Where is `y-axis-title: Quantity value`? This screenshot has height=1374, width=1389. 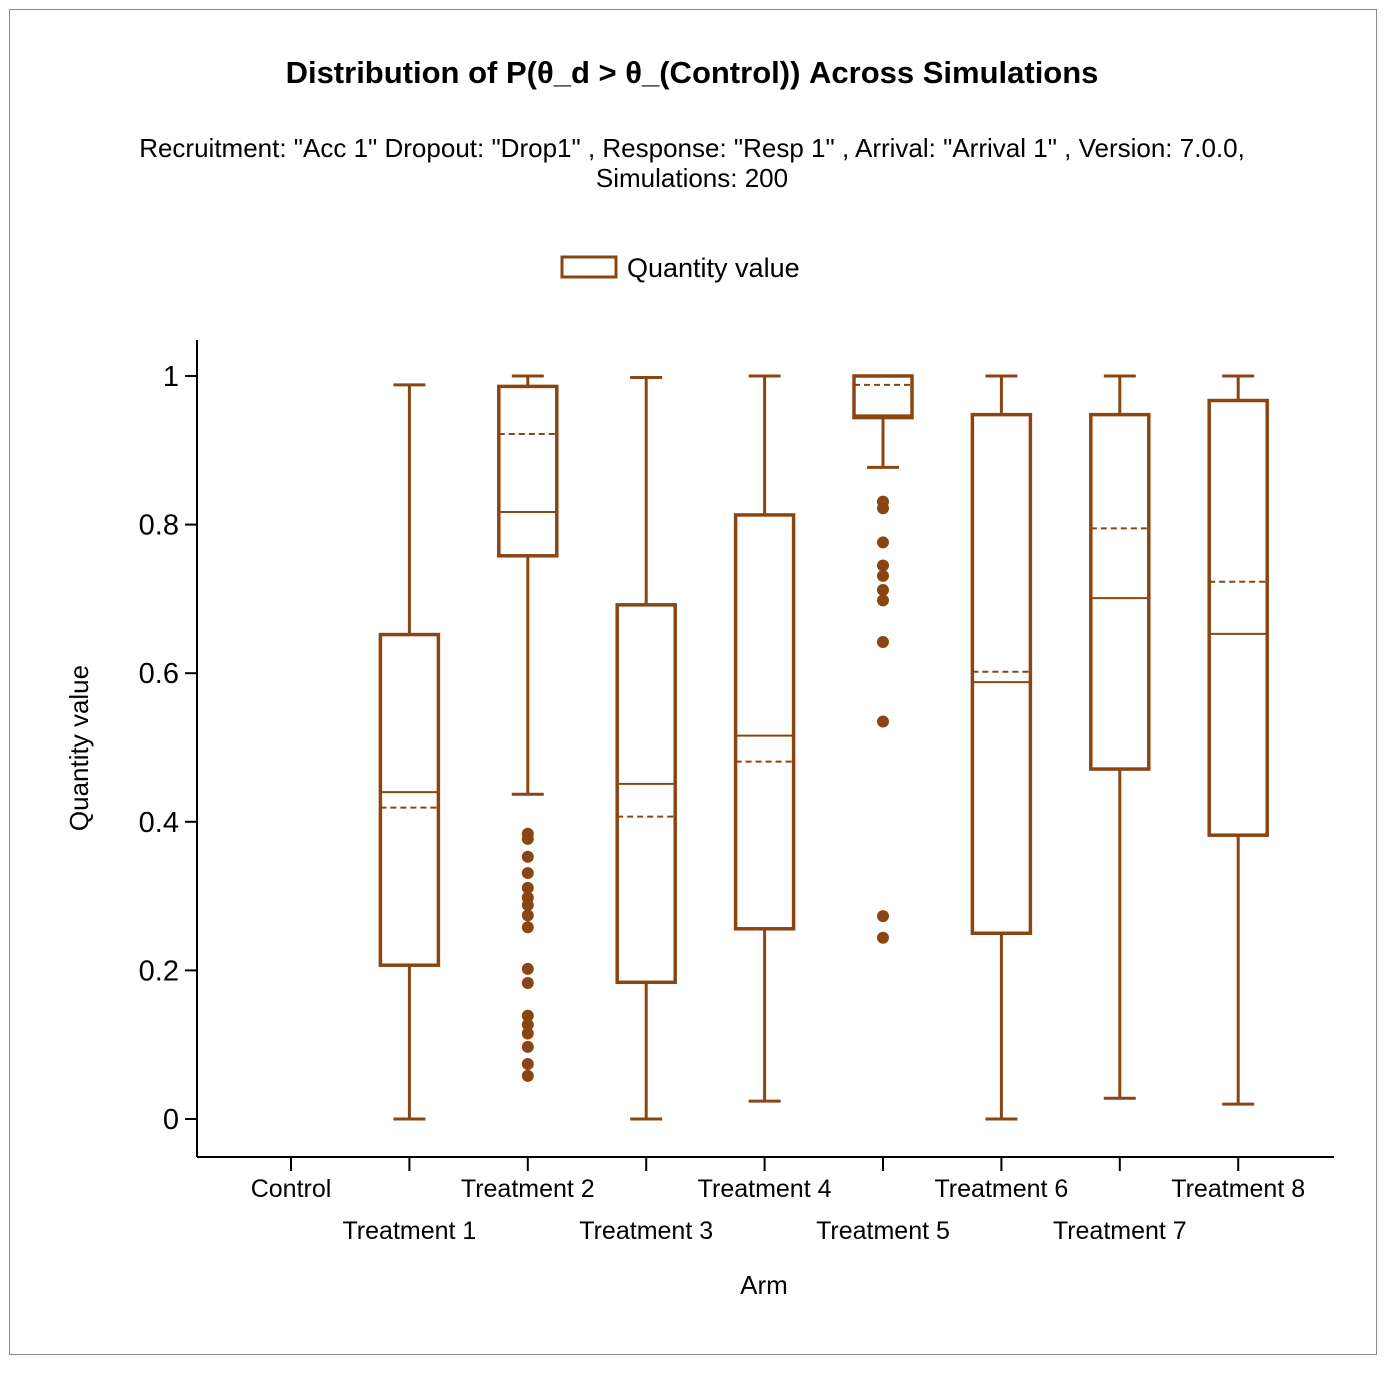
y-axis-title: Quantity value is located at coordinates (79, 748).